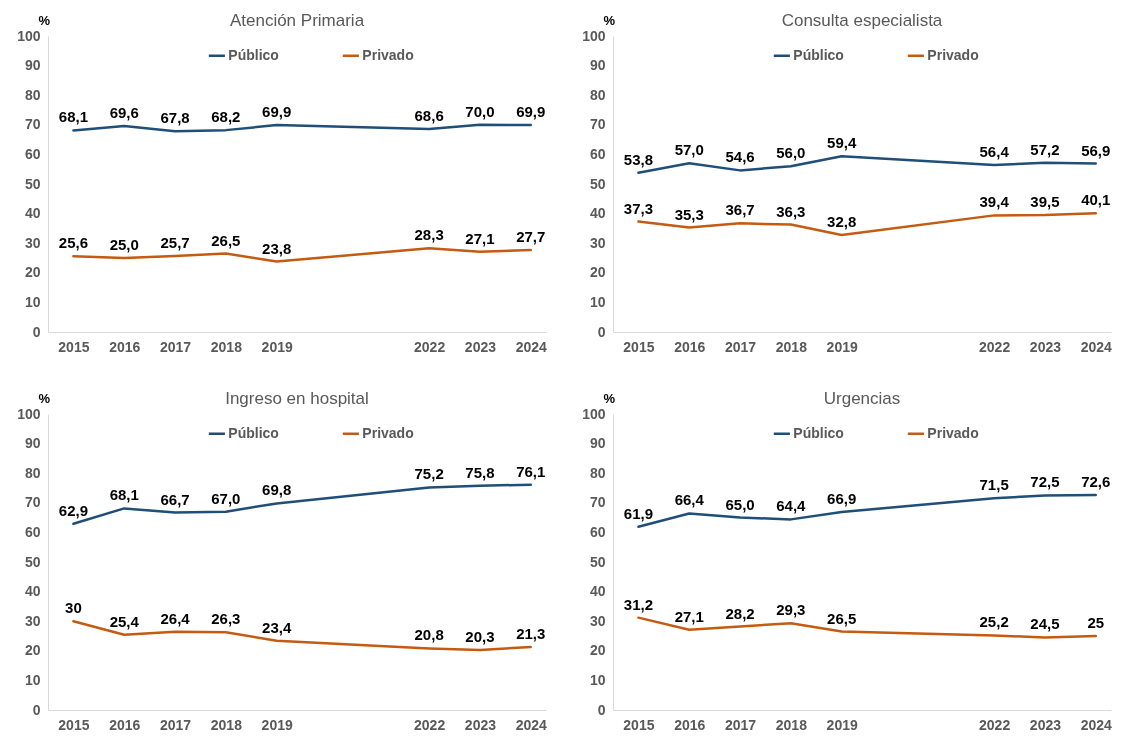  Describe the element at coordinates (597, 591) in the screenshot. I see `y-tick-label: 40` at that location.